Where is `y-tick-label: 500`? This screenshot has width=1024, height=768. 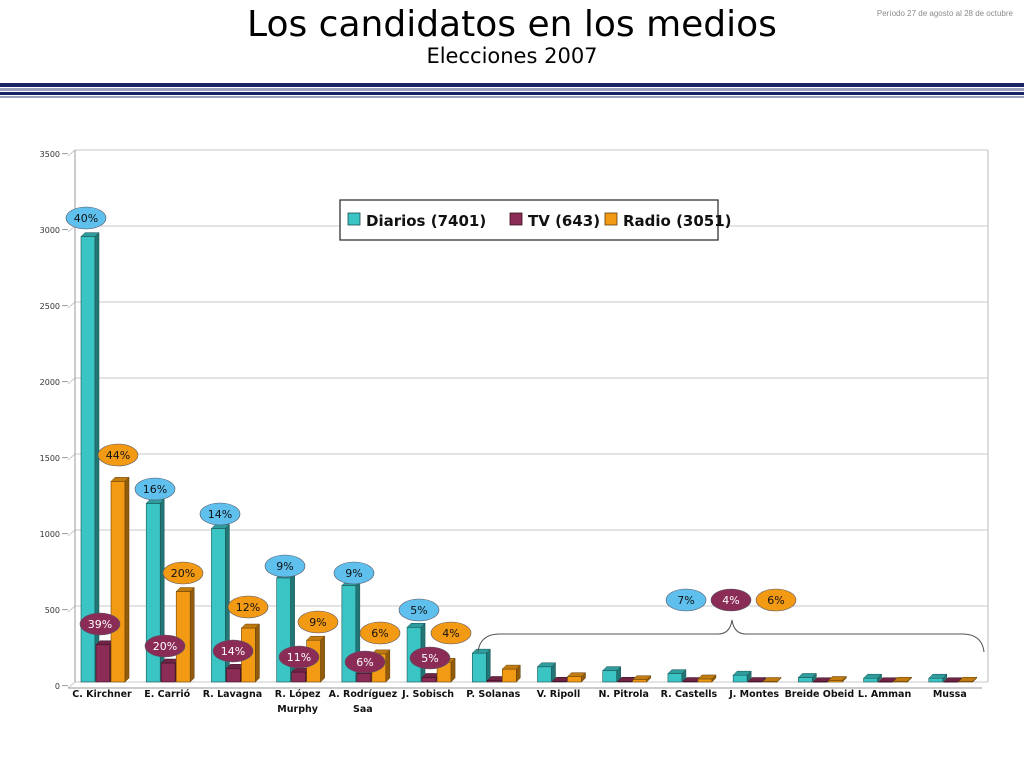
y-tick-label: 500 is located at coordinates (52, 610).